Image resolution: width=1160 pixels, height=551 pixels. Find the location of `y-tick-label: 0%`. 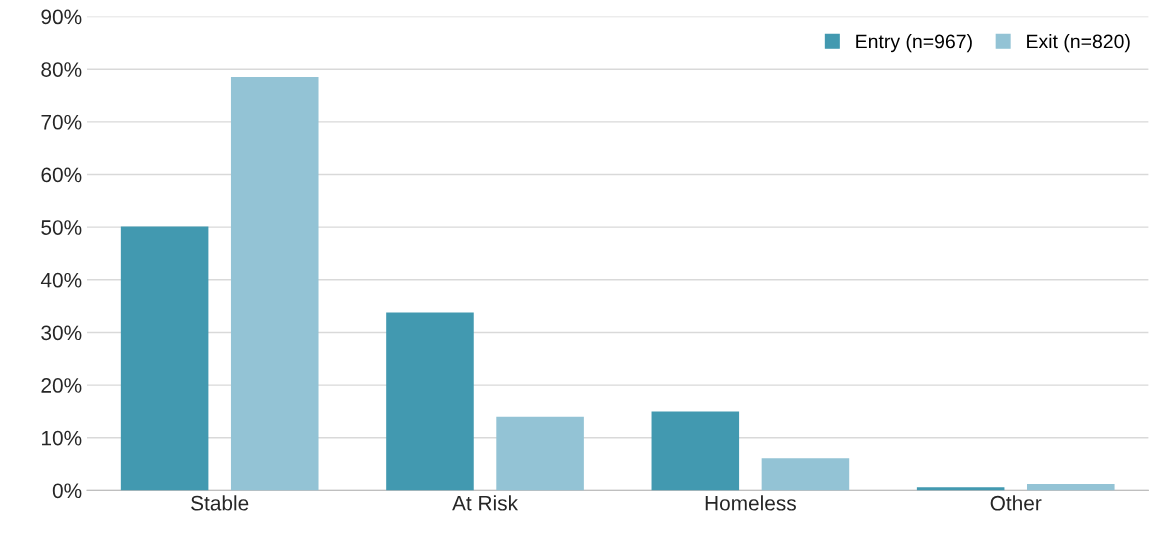

y-tick-label: 0% is located at coordinates (67, 491).